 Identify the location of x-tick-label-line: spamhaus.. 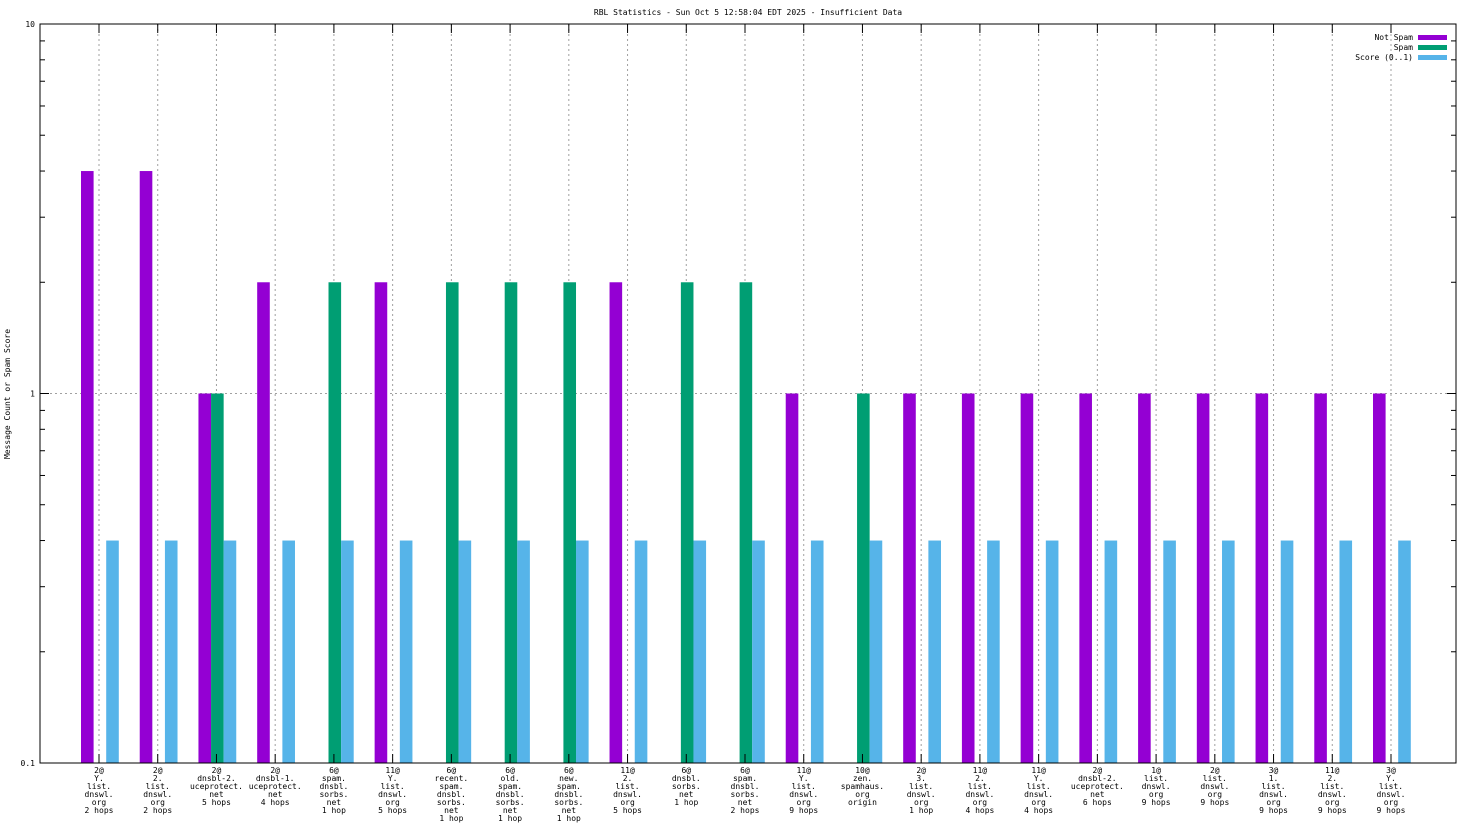
(862, 786).